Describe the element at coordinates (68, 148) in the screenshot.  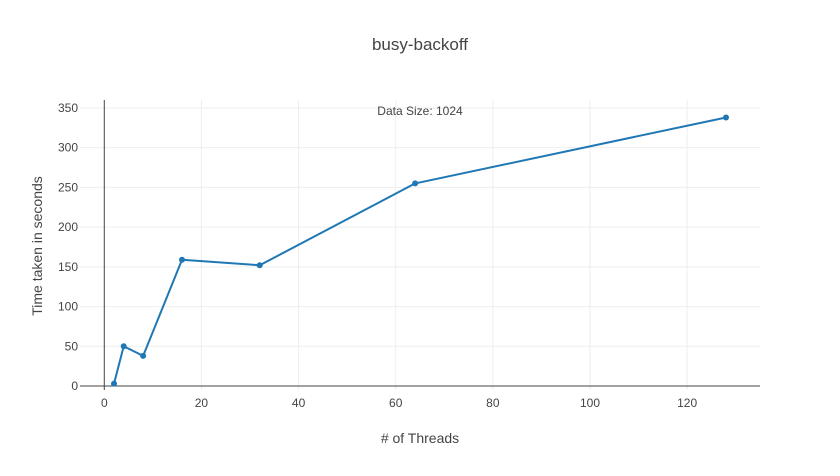
I see `y-tick-label: 300` at that location.